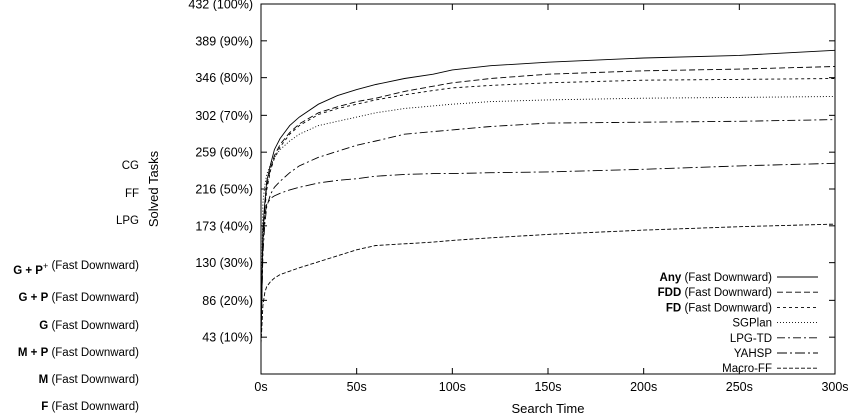  What do you see at coordinates (220, 6) in the screenshot?
I see `y-tick-label: 432 (100%)` at bounding box center [220, 6].